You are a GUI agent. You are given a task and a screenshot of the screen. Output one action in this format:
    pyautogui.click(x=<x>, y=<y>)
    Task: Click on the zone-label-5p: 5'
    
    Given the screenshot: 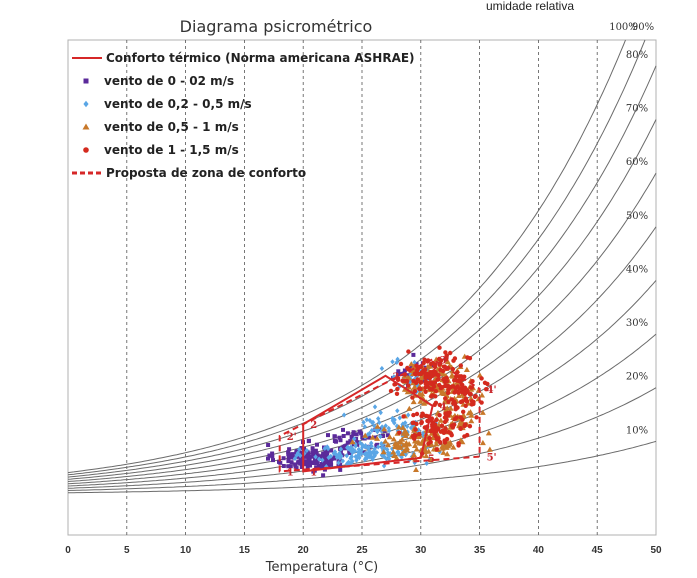 What is the action you would take?
    pyautogui.click(x=492, y=458)
    